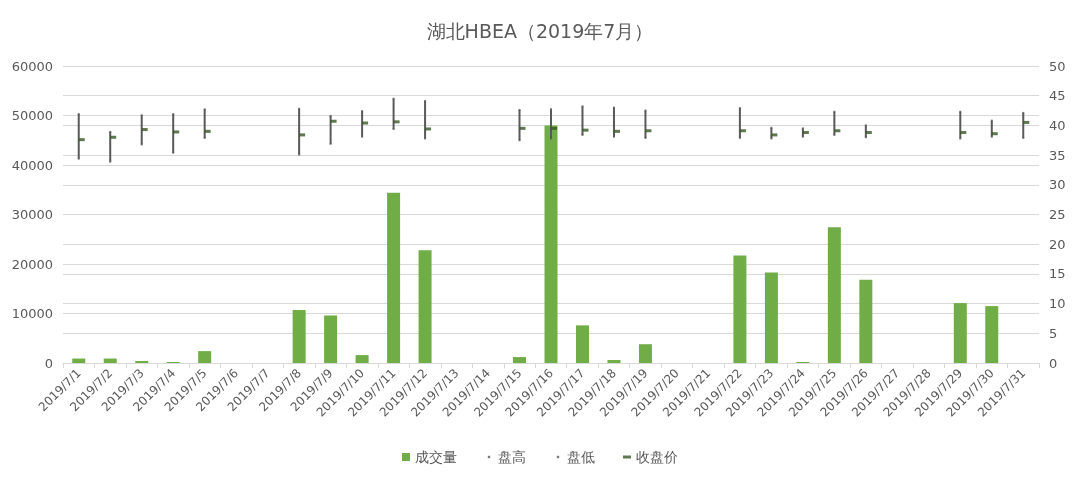 This screenshot has width=1080, height=481. What do you see at coordinates (32, 264) in the screenshot?
I see `y-tick-label: 20000` at bounding box center [32, 264].